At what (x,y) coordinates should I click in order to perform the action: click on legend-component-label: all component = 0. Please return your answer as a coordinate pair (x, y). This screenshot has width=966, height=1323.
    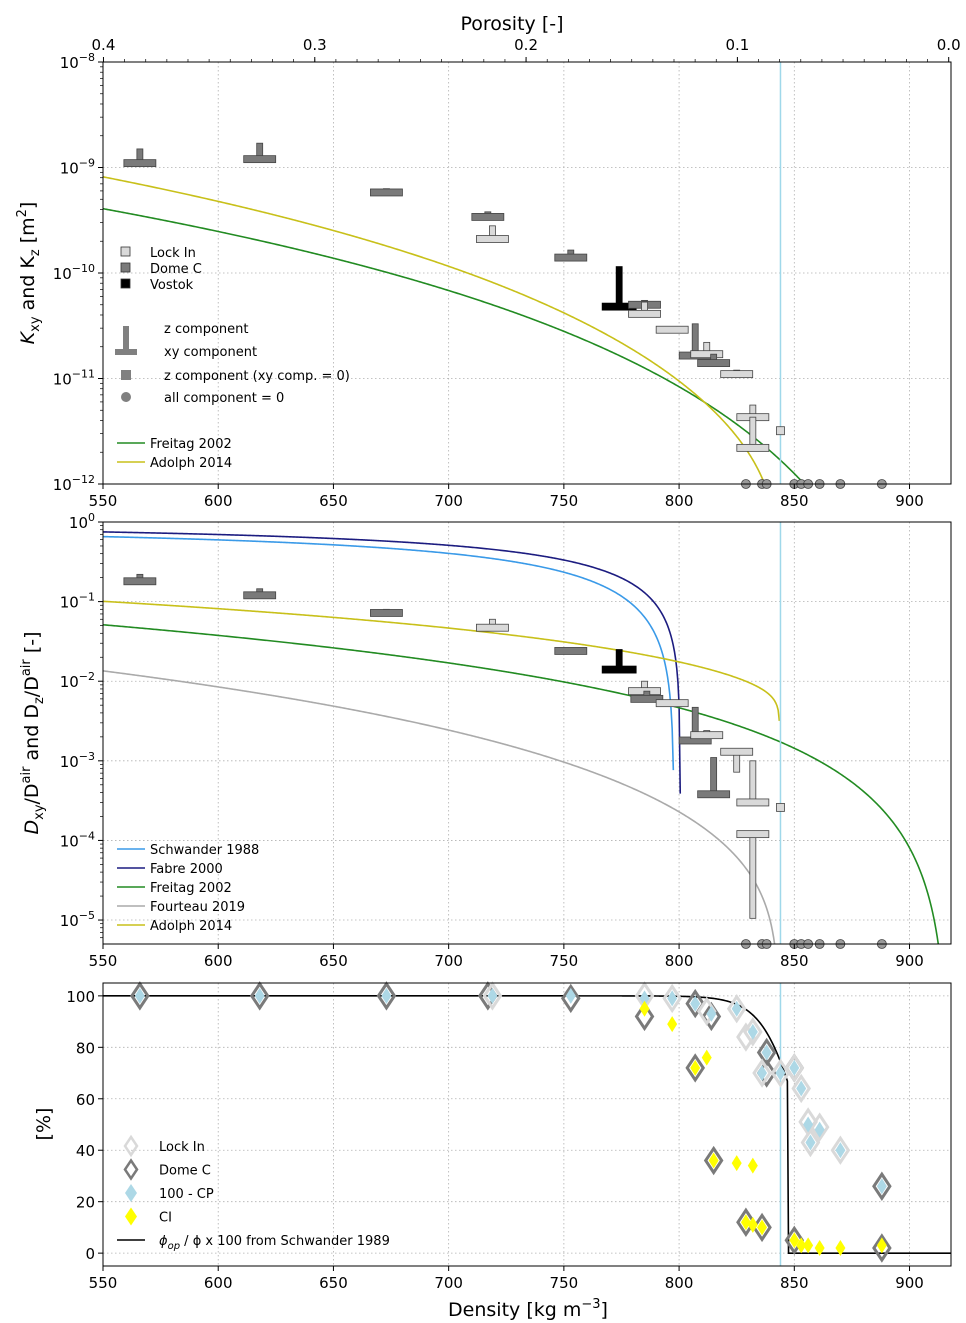
    Looking at the image, I should click on (224, 398).